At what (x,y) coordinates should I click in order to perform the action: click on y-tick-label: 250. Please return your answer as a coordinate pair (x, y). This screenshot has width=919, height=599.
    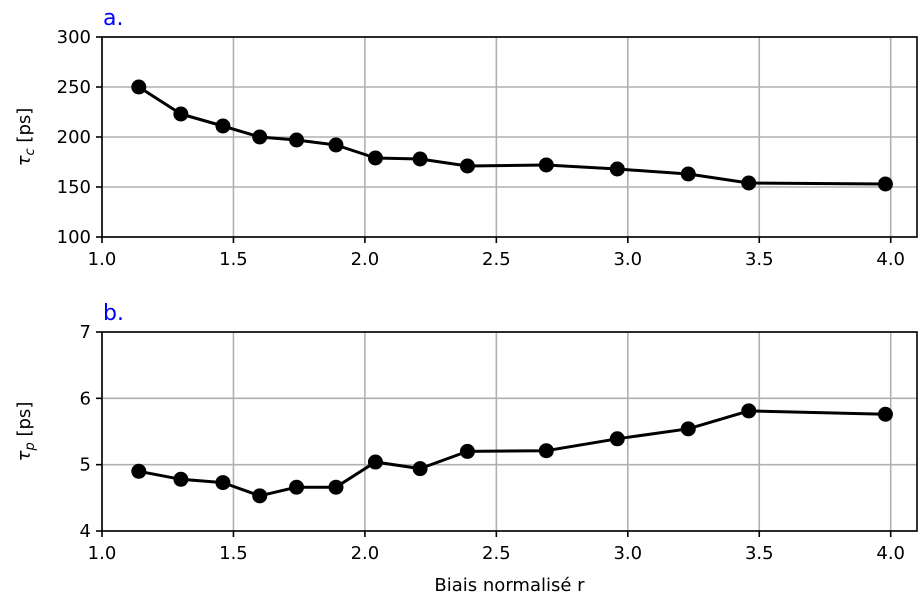
    Looking at the image, I should click on (74, 87).